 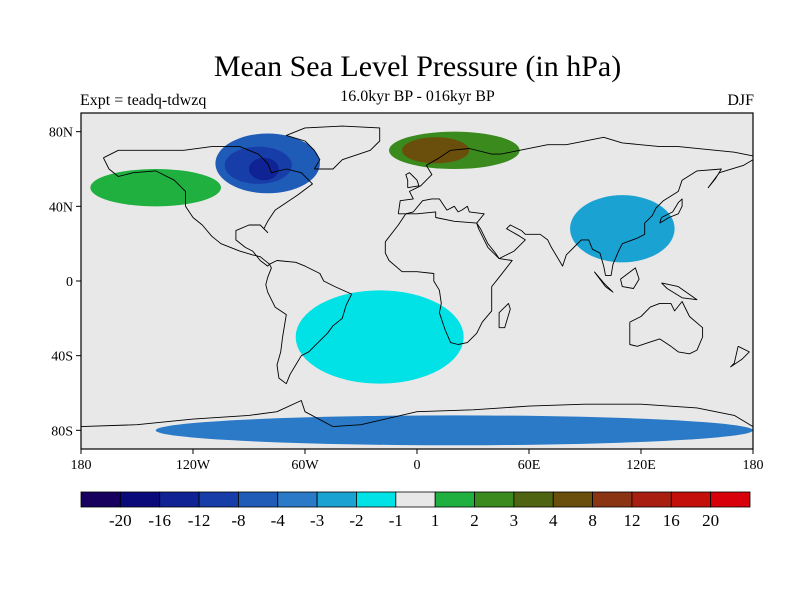 What do you see at coordinates (740, 356) in the screenshot?
I see `coastline-new-zealand` at bounding box center [740, 356].